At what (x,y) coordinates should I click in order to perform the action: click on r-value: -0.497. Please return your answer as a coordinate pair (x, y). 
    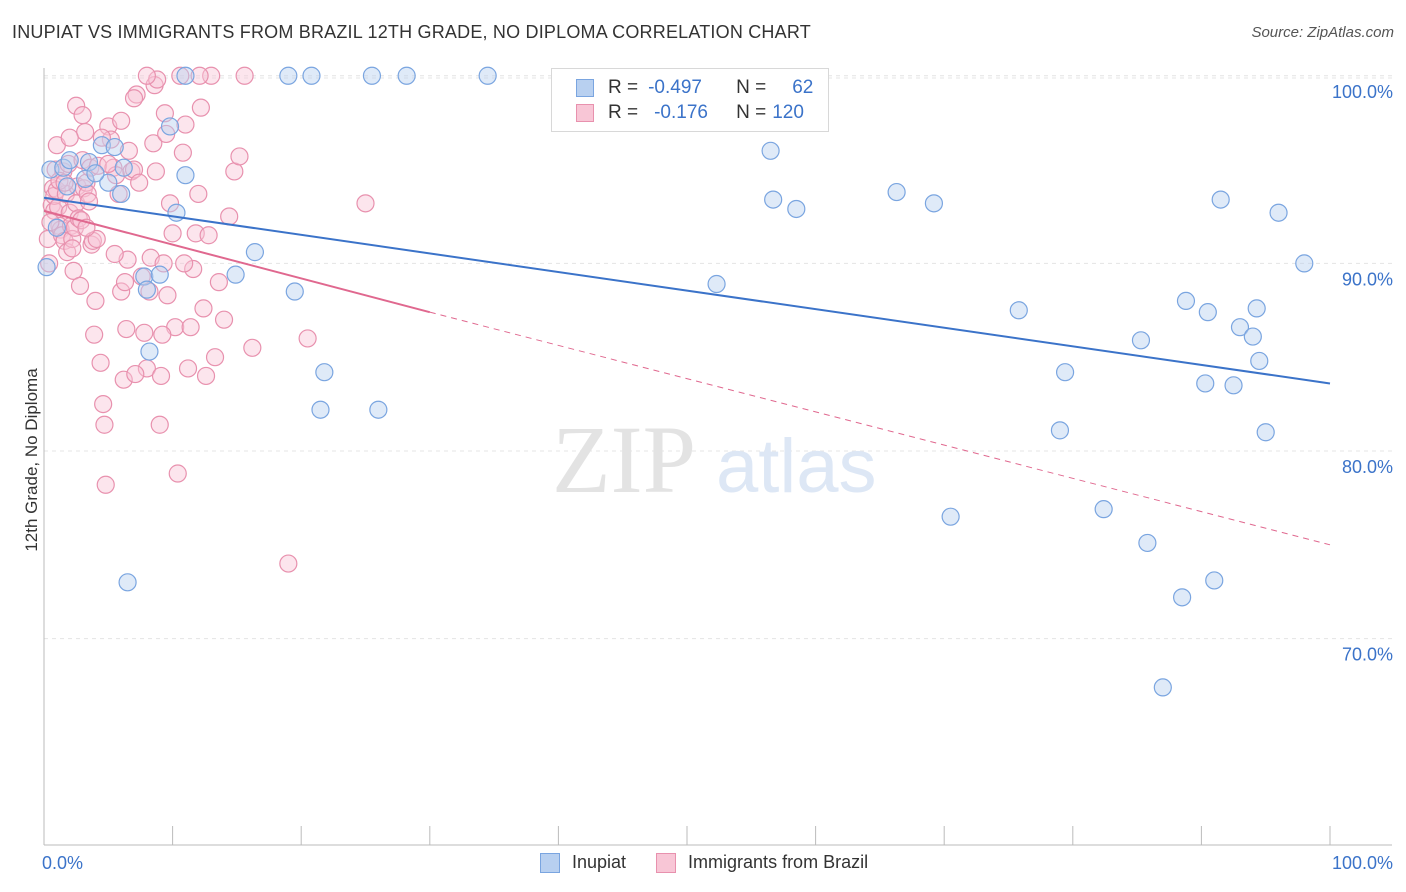
    Looking at the image, I should click on (675, 87).